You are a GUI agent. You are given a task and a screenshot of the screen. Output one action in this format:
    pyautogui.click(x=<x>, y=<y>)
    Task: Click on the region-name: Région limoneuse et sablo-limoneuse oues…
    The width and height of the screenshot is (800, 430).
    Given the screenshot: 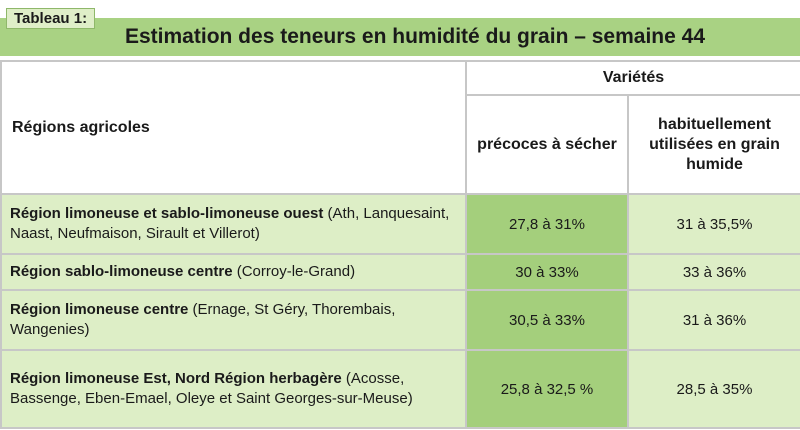 What is the action you would take?
    pyautogui.click(x=167, y=213)
    